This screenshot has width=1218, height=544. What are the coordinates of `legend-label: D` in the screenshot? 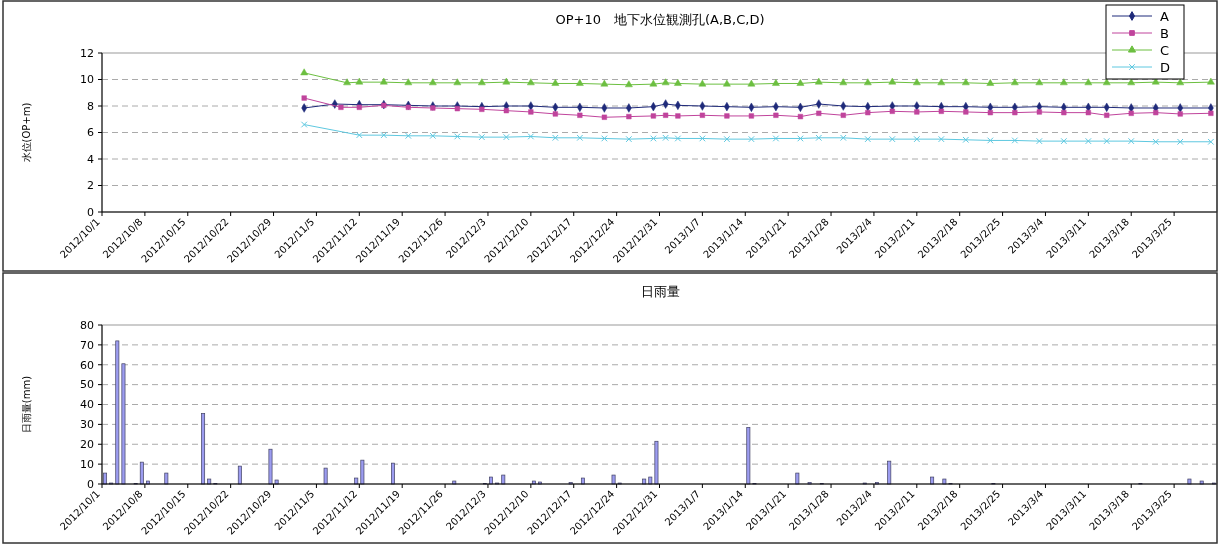 It's located at (1165, 67).